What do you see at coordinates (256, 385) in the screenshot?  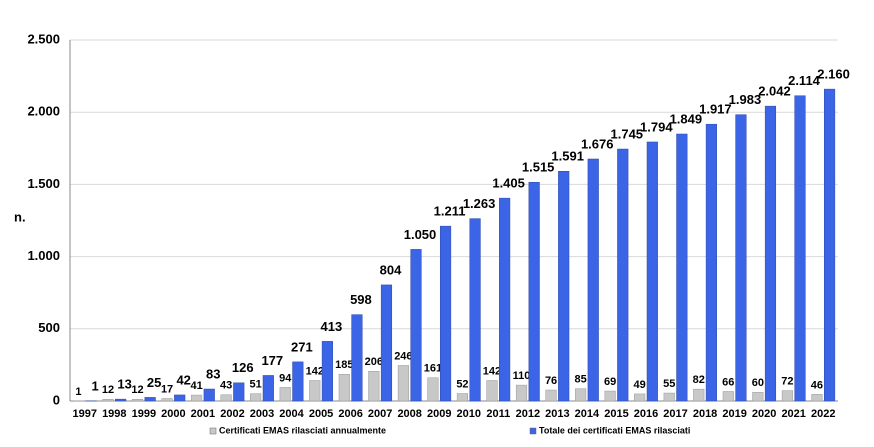 I see `annual-value-label: 51` at bounding box center [256, 385].